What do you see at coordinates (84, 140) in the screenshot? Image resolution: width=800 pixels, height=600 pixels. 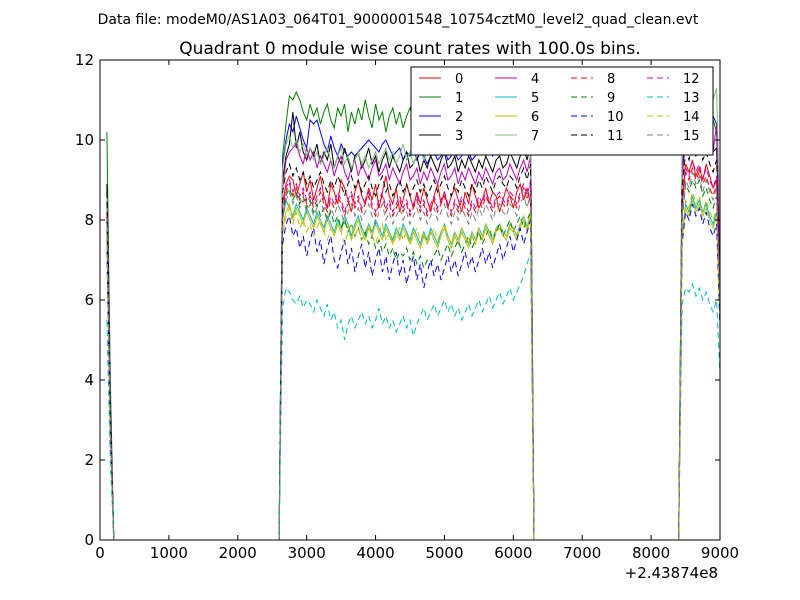 I see `y-tick-label: 10` at bounding box center [84, 140].